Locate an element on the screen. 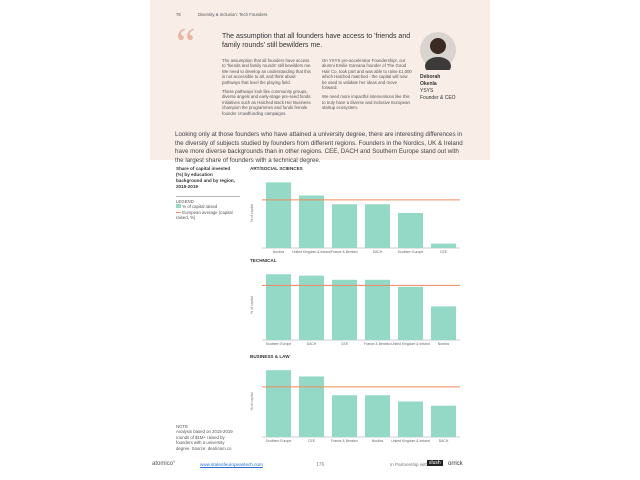 The height and width of the screenshot is (480, 640). partner-text: In Partnership with is located at coordinates (409, 464).